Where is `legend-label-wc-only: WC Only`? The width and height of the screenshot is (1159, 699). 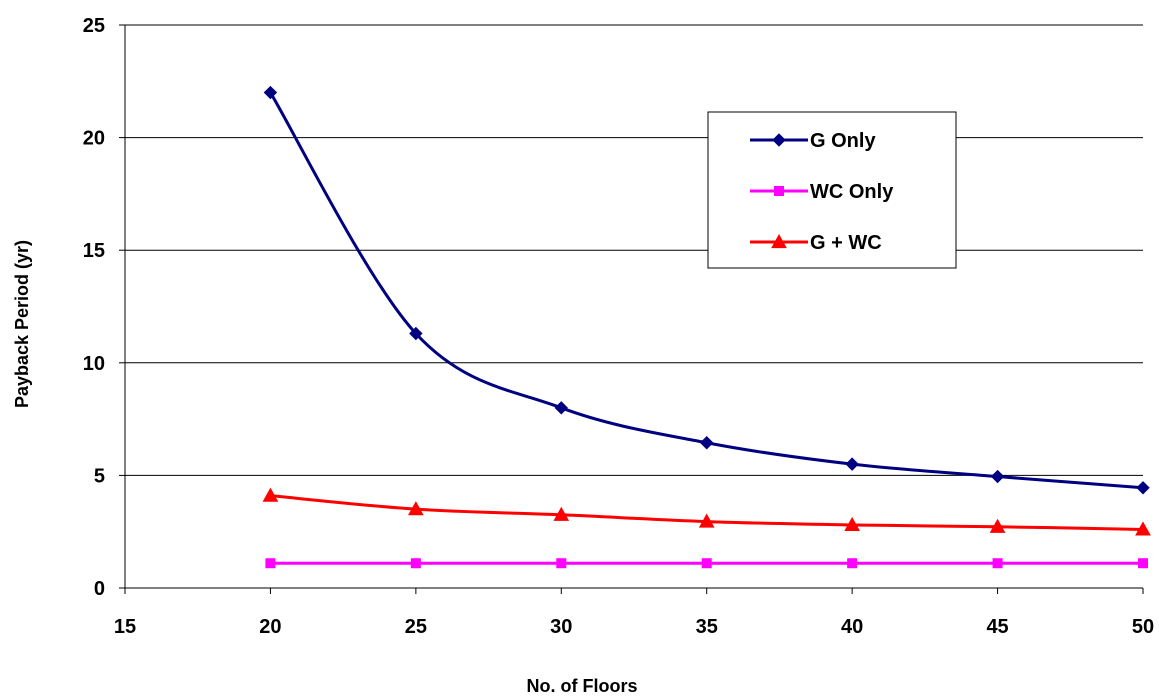 legend-label-wc-only: WC Only is located at coordinates (852, 192).